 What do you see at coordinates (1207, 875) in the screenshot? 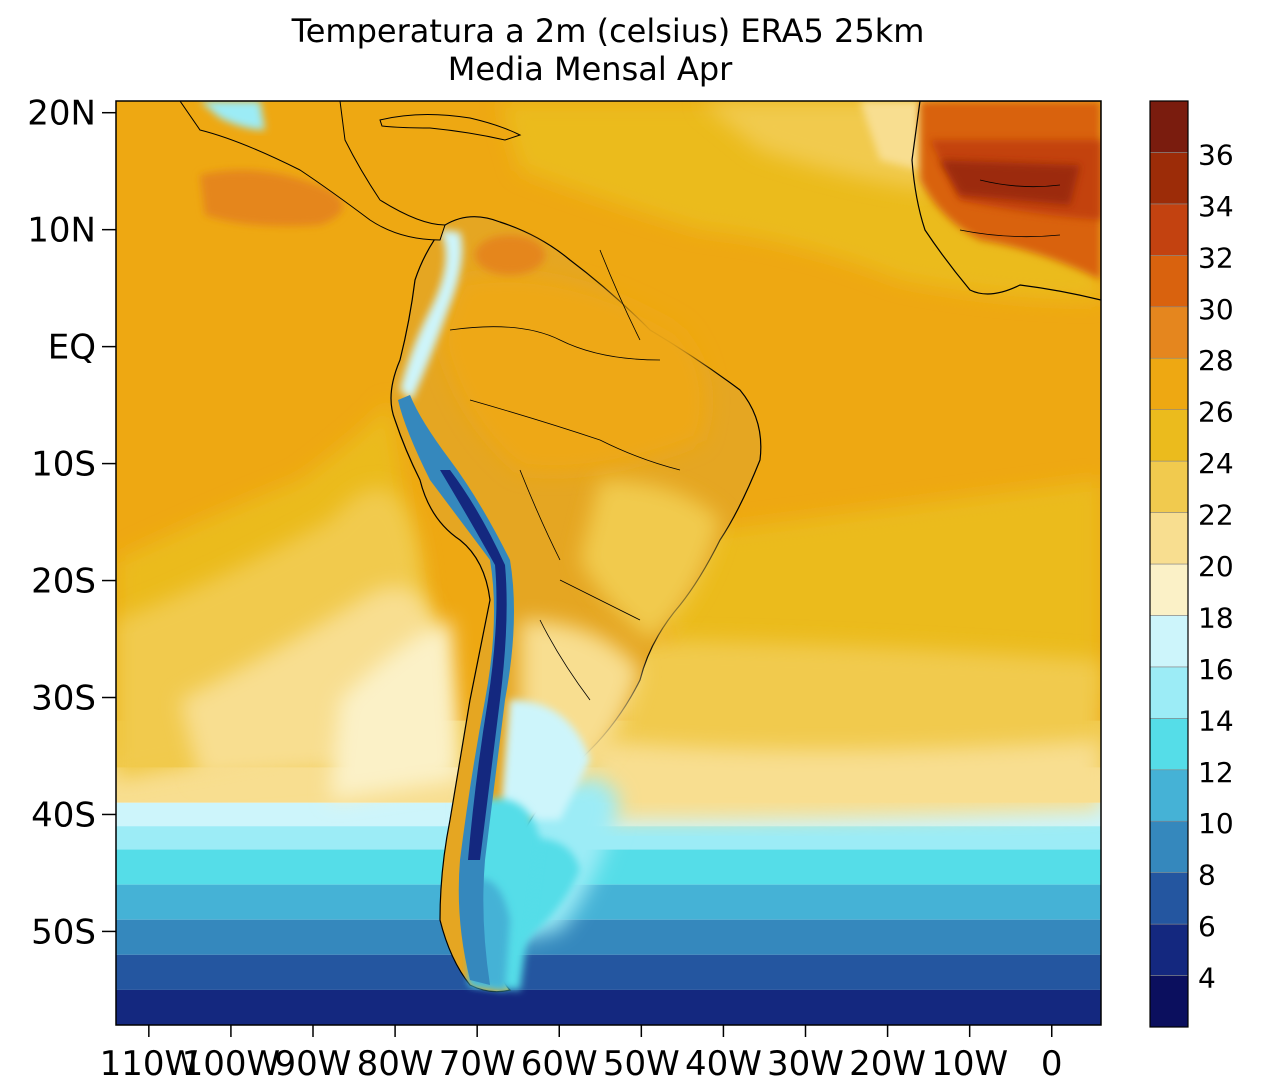
I see `colorbar-label-8: 8` at bounding box center [1207, 875].